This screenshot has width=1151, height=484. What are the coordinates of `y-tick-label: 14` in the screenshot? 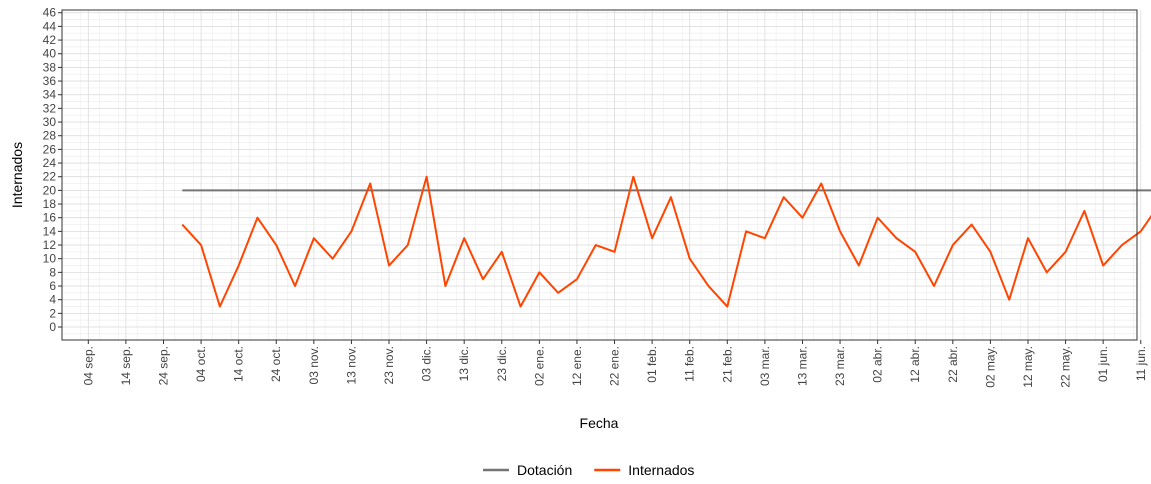 It's located at (50, 231).